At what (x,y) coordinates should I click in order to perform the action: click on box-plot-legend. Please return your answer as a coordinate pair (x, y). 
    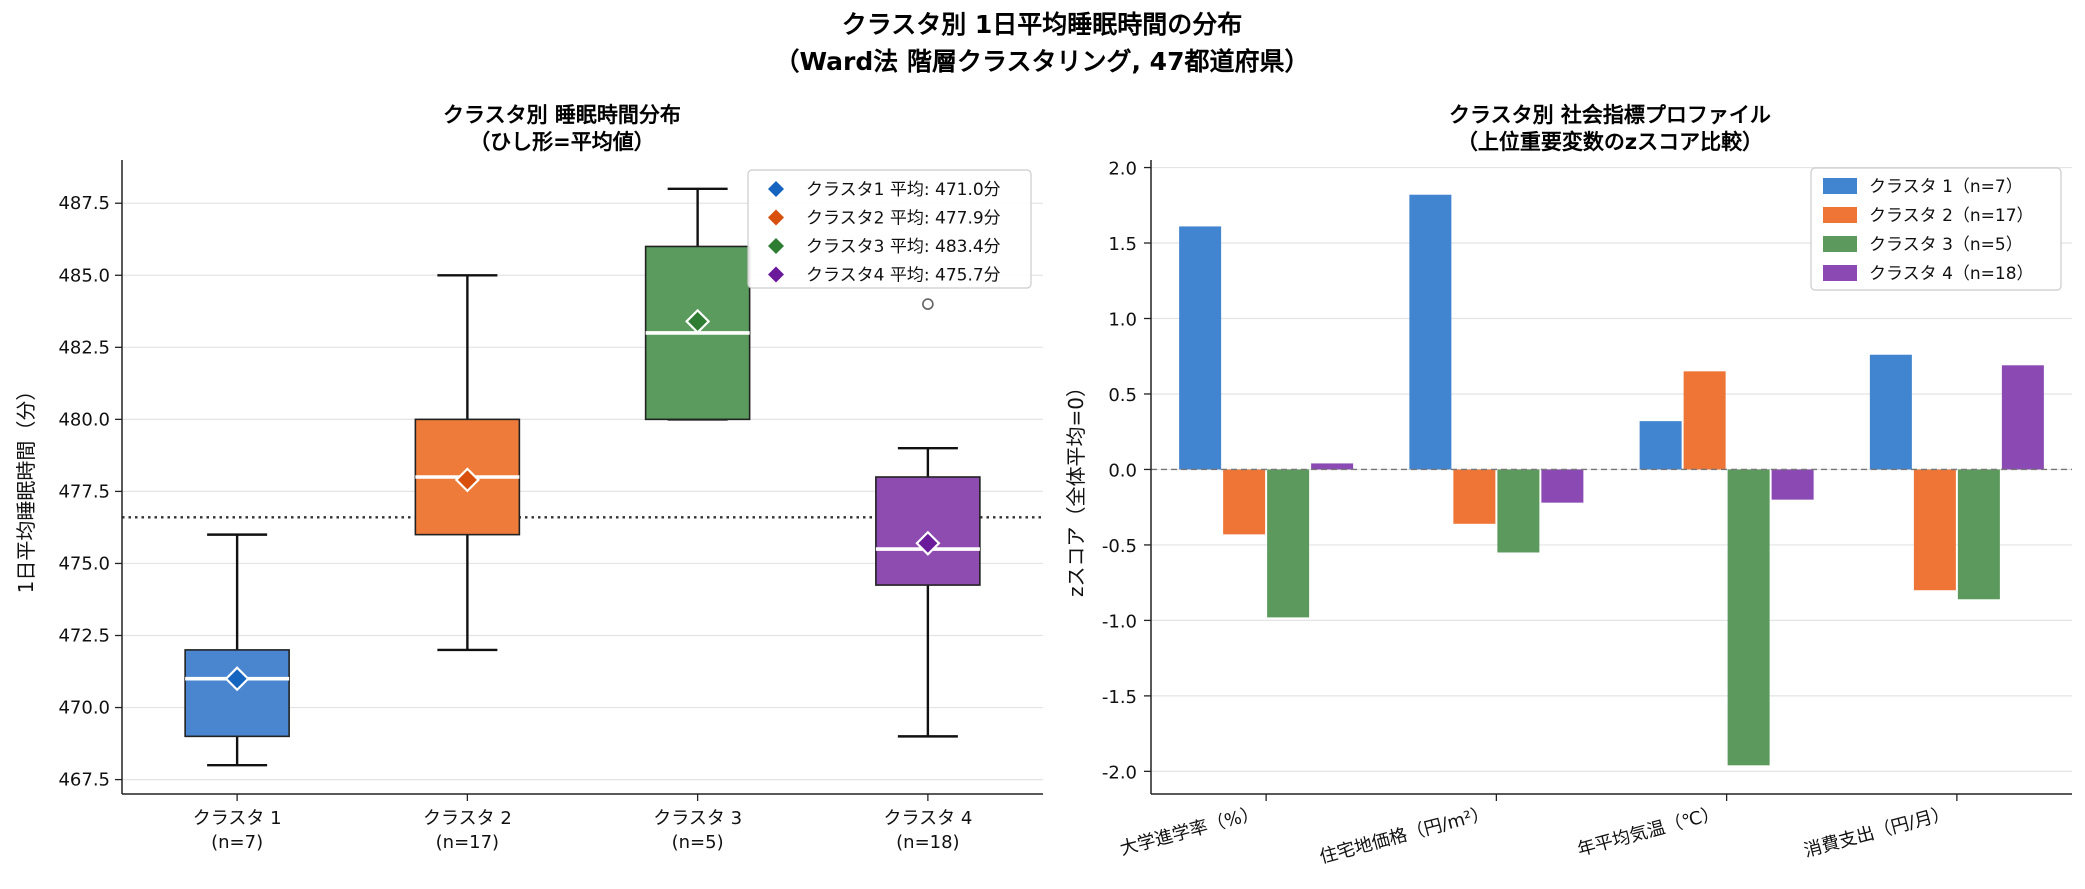
    Looking at the image, I should click on (889, 229).